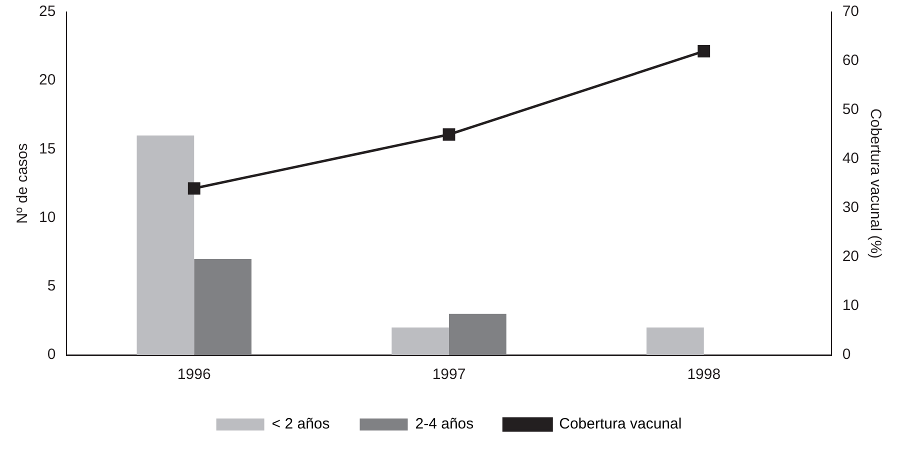  I want to click on y2-tick-label: 10, so click(851, 305).